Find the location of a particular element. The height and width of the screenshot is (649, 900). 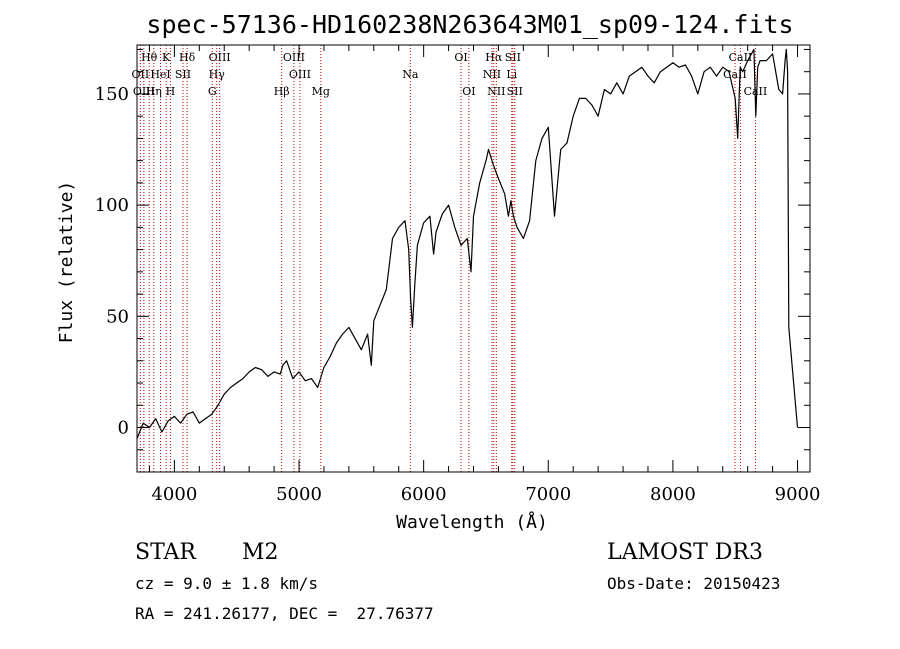

line-label-22: SII is located at coordinates (513, 57).